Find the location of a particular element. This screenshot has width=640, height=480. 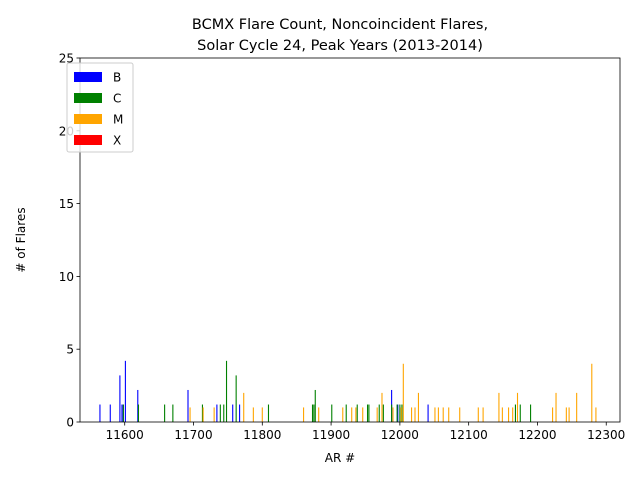

legend-label-c: C is located at coordinates (117, 99).